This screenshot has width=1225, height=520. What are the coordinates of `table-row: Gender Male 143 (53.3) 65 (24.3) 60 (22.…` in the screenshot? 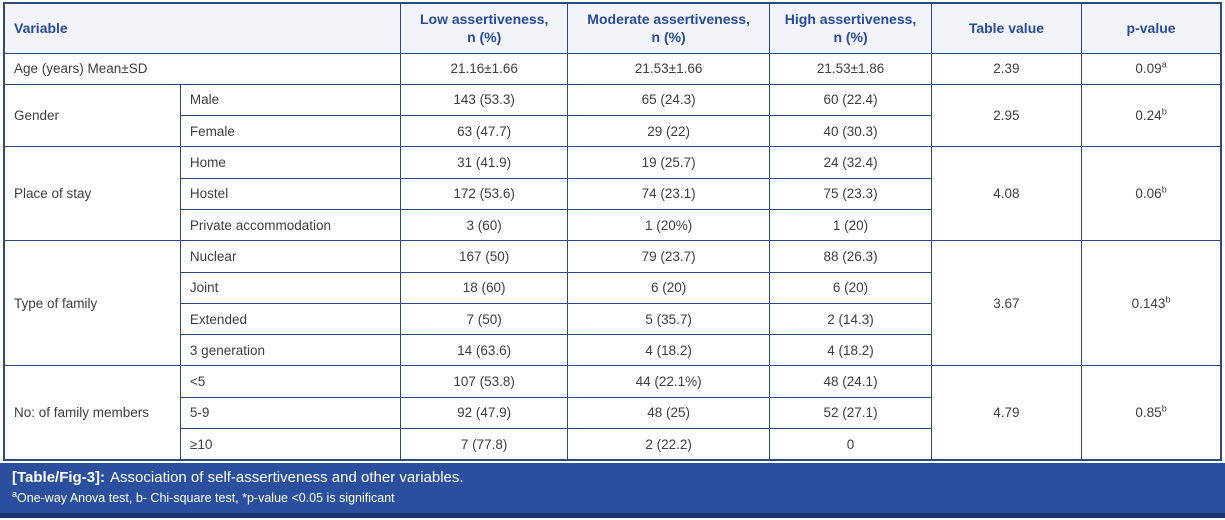 It's located at (612, 115).